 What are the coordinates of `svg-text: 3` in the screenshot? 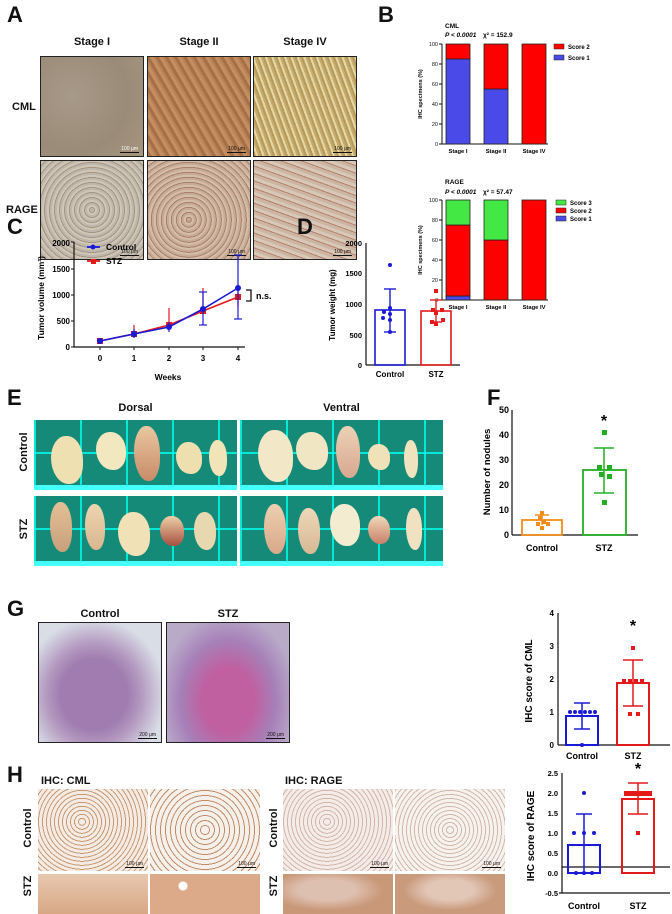 It's located at (203, 358).